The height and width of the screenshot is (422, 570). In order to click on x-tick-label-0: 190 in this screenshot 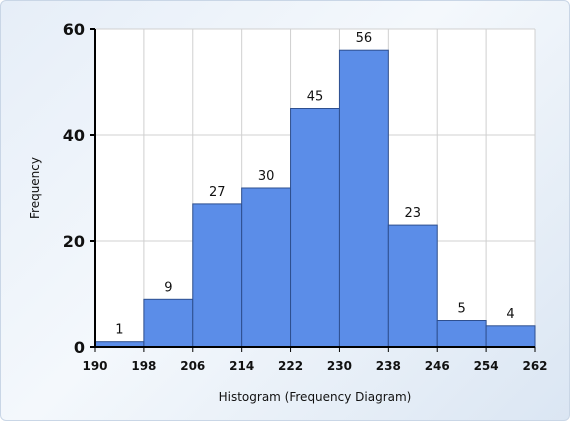, I will do `click(94, 366)`.